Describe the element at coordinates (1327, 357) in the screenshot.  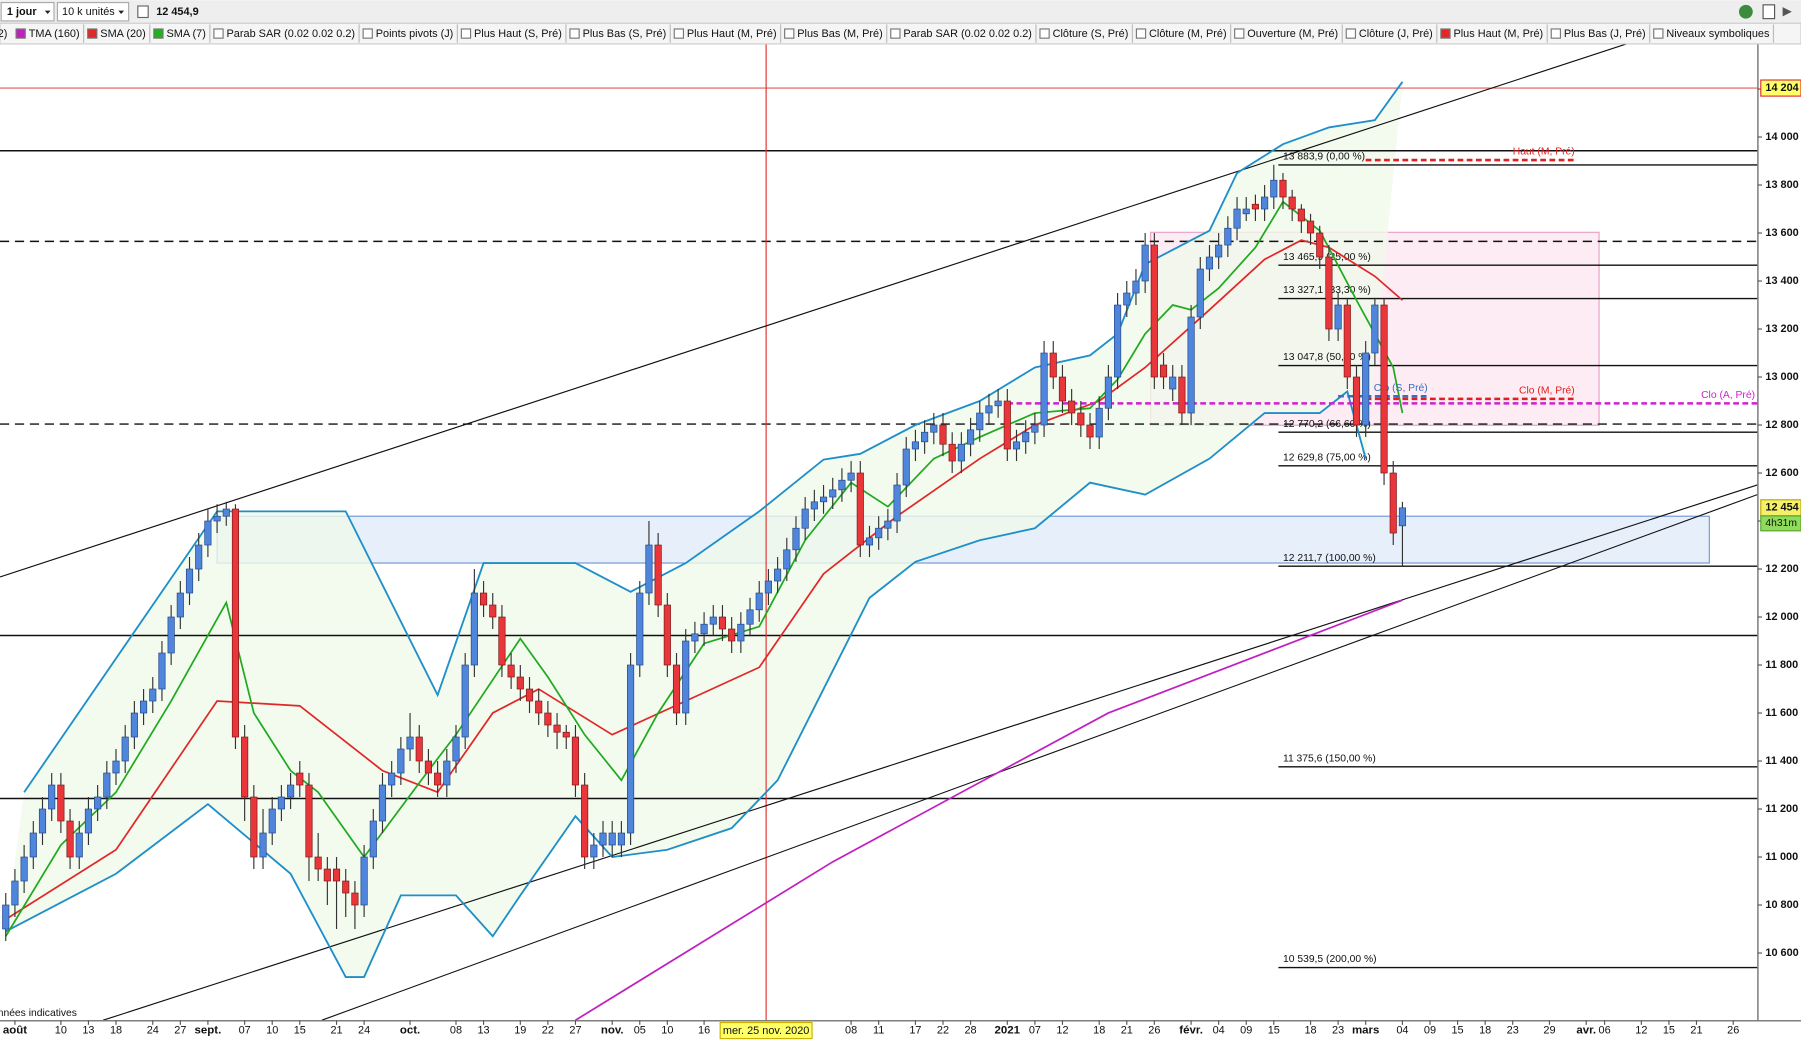
I see `fib-label: 13 047,8 (50,00 %)` at that location.